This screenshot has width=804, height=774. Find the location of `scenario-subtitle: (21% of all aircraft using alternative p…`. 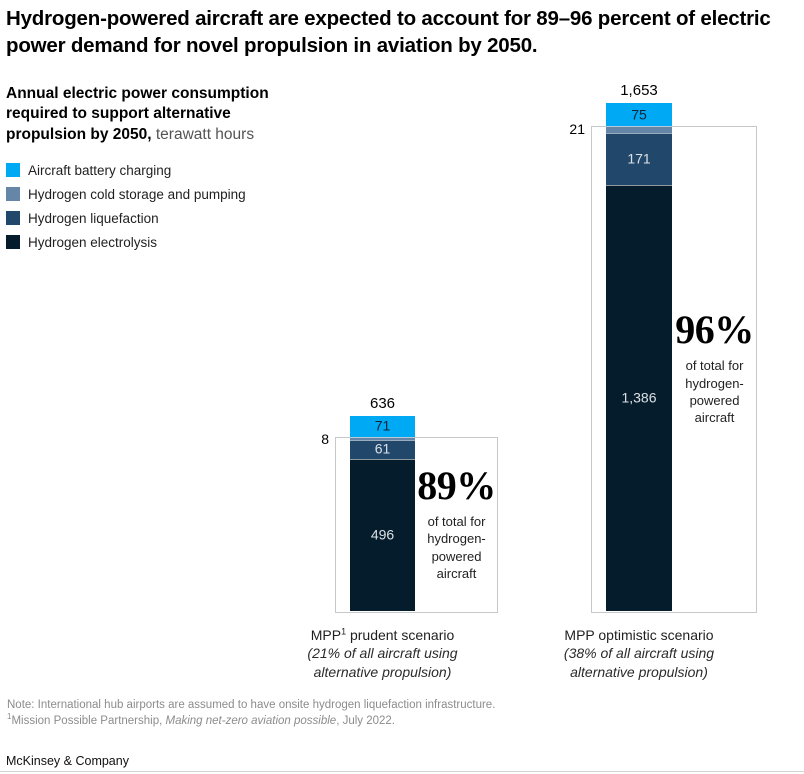

scenario-subtitle: (21% of all aircraft using alternative p… is located at coordinates (382, 662).